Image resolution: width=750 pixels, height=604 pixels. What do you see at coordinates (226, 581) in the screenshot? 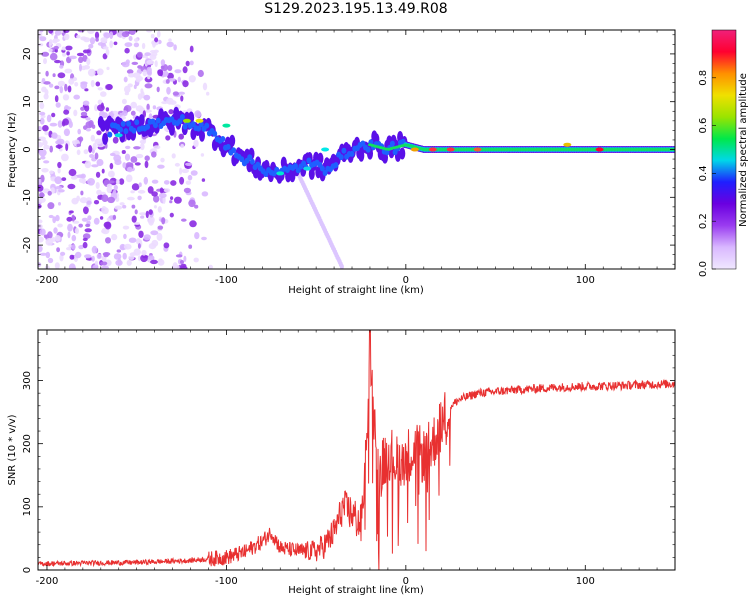
I see `snr-x-tick-label: -100` at bounding box center [226, 581].